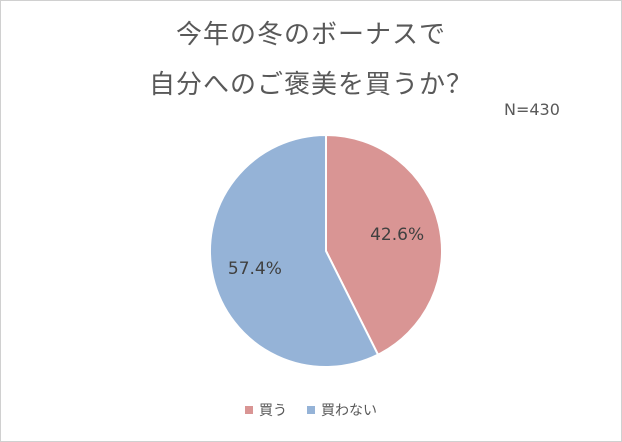 This screenshot has height=442, width=622. I want to click on chart-title-line-2: 自分へのご褒美を買うか？, so click(310, 85).